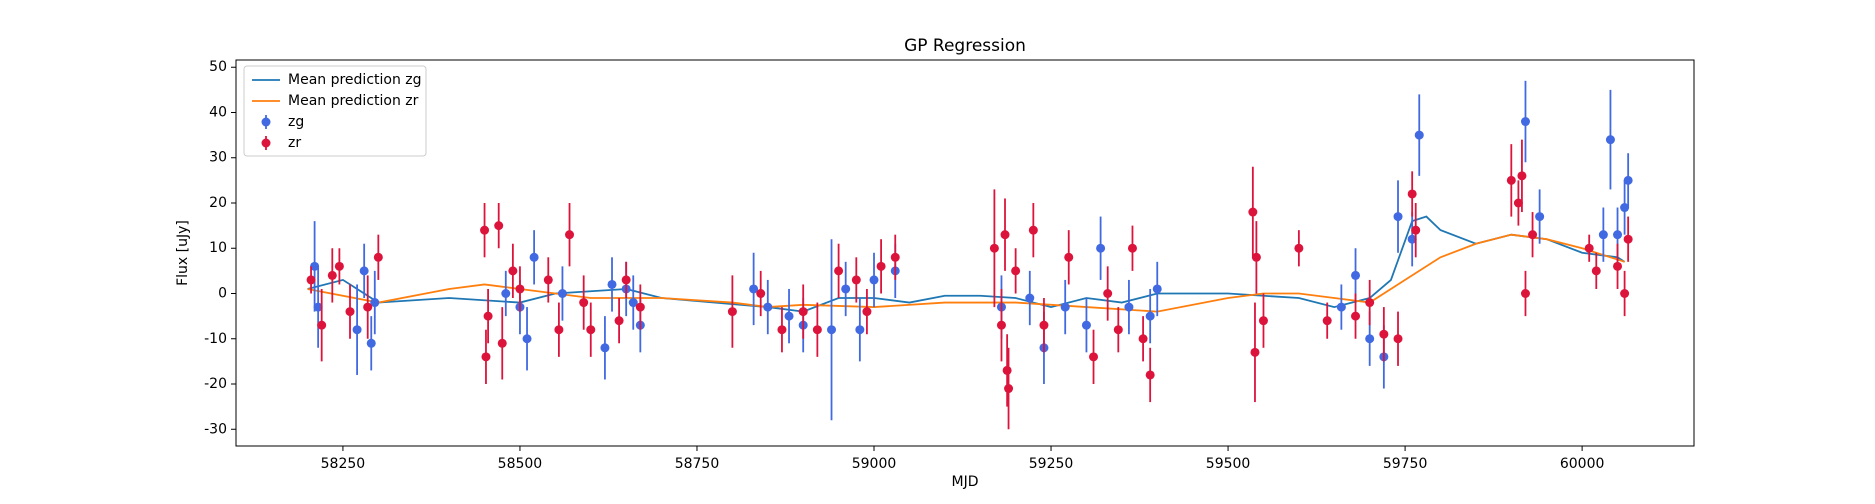 The width and height of the screenshot is (1875, 504). I want to click on legend-label: zg, so click(296, 122).